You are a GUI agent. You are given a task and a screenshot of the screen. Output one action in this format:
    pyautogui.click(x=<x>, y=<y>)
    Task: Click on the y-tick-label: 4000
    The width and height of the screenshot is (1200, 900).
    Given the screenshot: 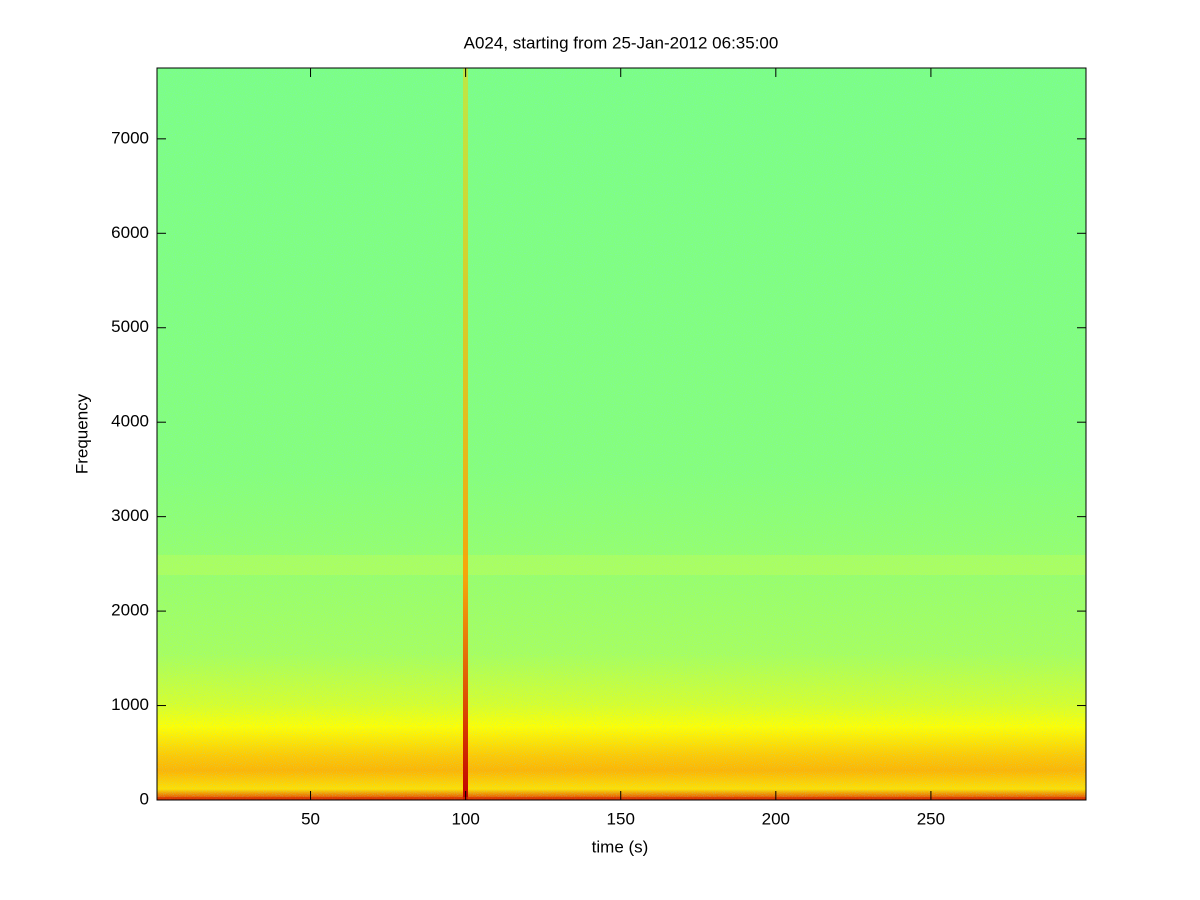 What is the action you would take?
    pyautogui.click(x=130, y=421)
    